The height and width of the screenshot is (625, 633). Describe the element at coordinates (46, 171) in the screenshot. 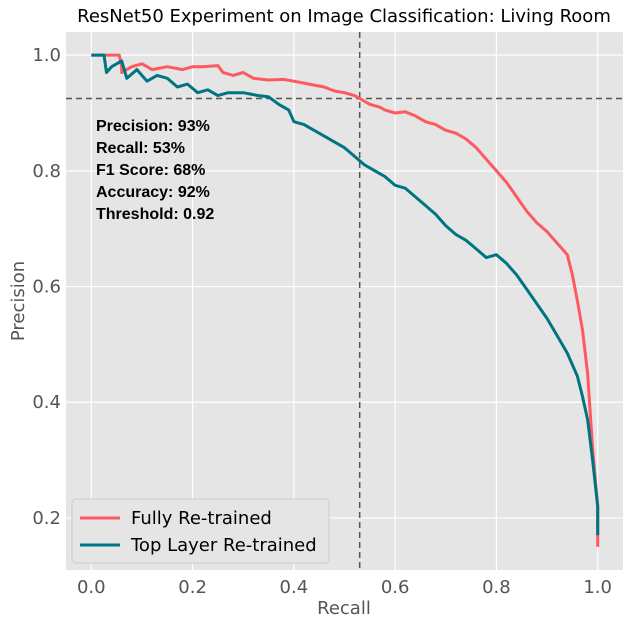

I see `y-tick-label: 0.8` at that location.